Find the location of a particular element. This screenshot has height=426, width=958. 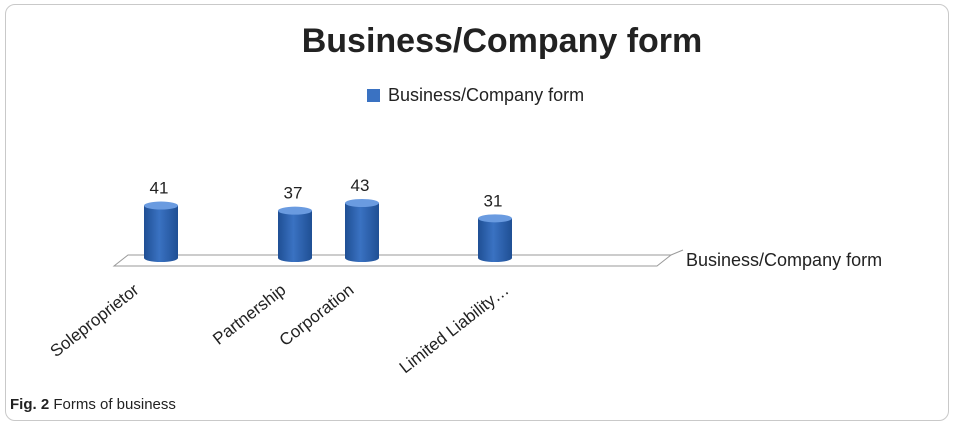

caption-label: Fig. 2 is located at coordinates (30, 404).